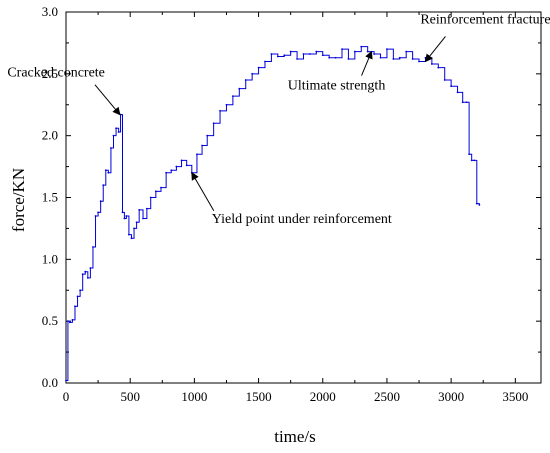  Describe the element at coordinates (194, 396) in the screenshot. I see `x-tick-label: 1000` at that location.